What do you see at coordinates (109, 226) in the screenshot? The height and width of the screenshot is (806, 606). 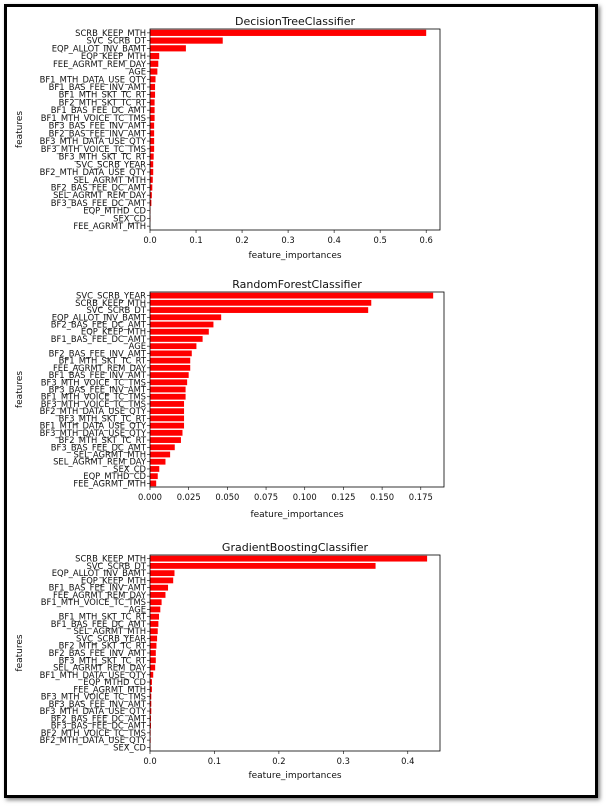 I see `dt-ytick-label: FEE_AGRMT_MTH` at bounding box center [109, 226].